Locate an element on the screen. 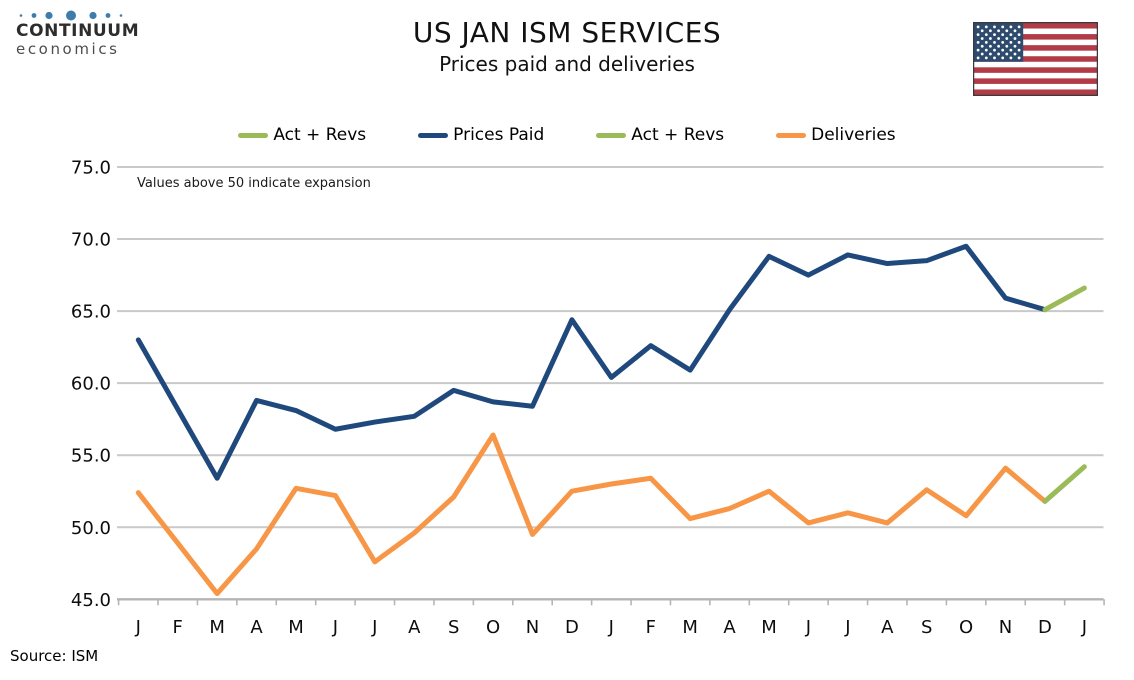  legend-label: Act + Revs is located at coordinates (678, 135).